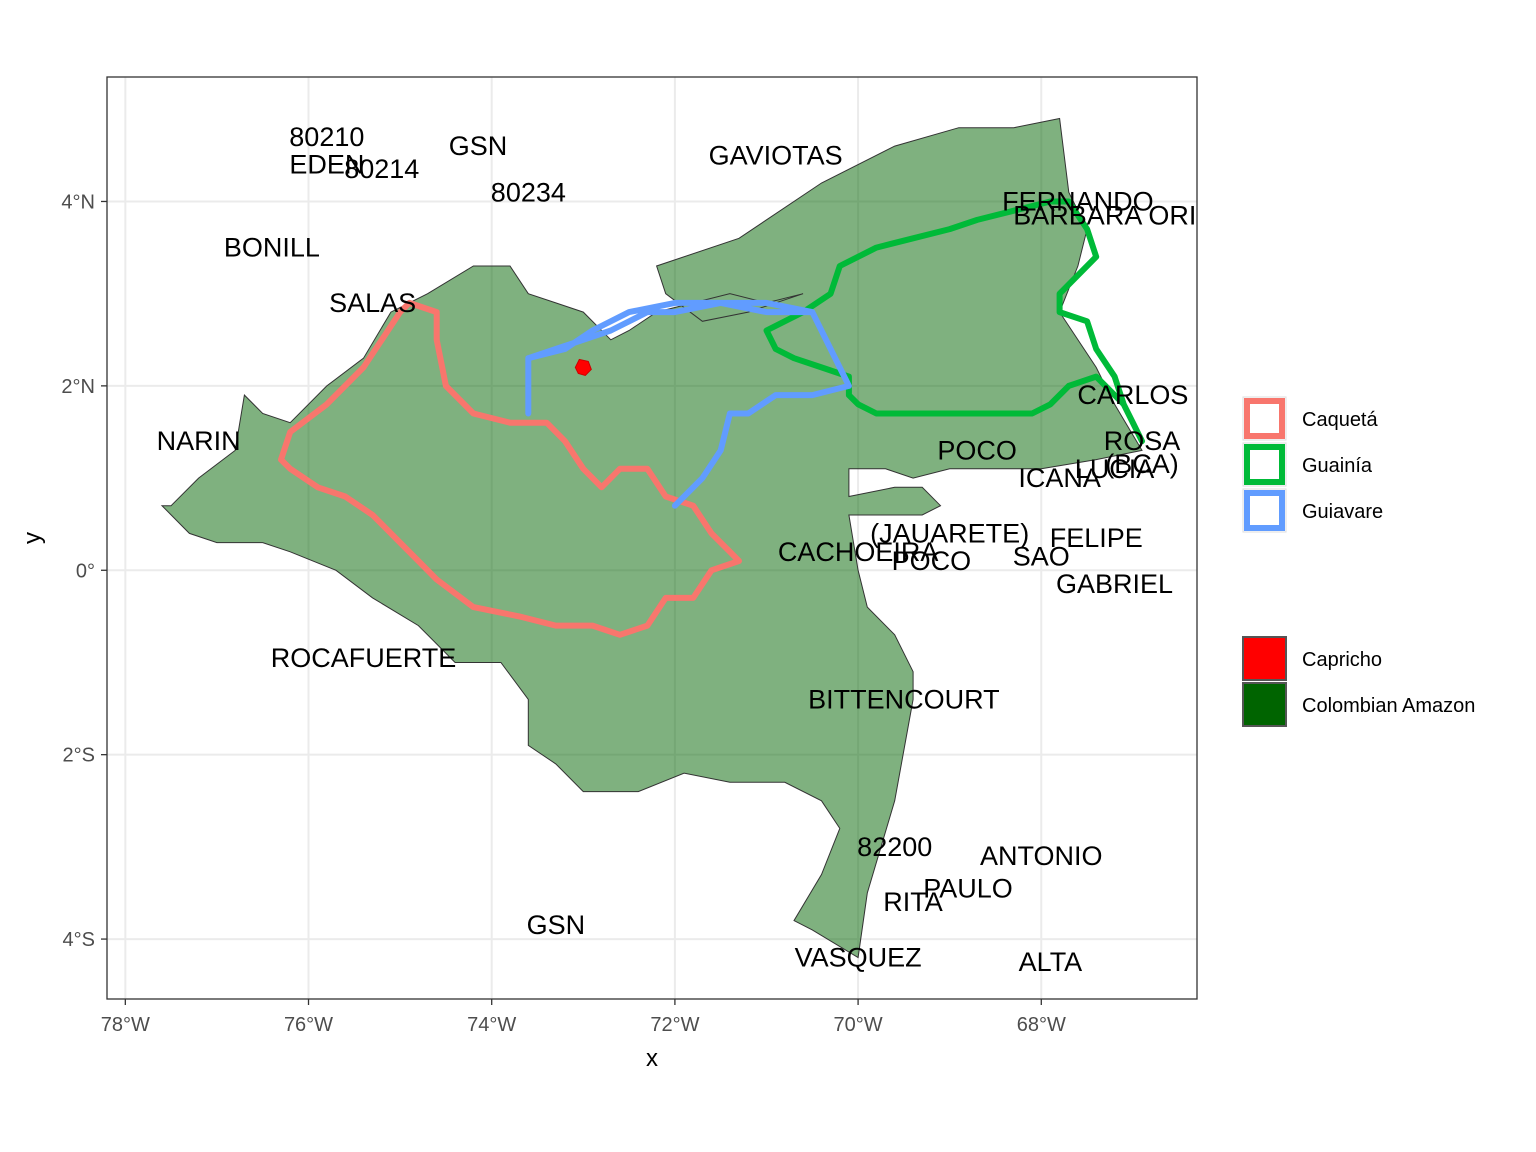 The image size is (1536, 1152). Describe the element at coordinates (32, 538) in the screenshot. I see `y-axis-title: y` at that location.